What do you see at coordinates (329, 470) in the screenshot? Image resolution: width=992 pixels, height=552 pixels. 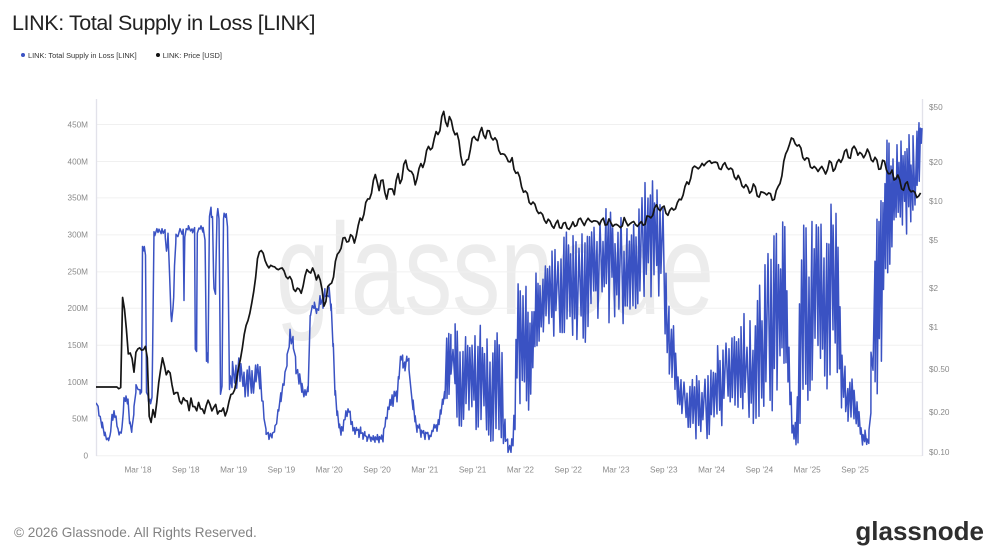 I see `svg-text: Mar '20` at bounding box center [329, 470].